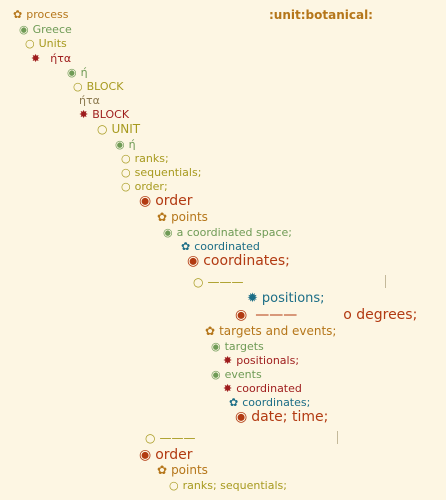  I want to click on tree-node-ranks: ○ ranks;, so click(145, 158).